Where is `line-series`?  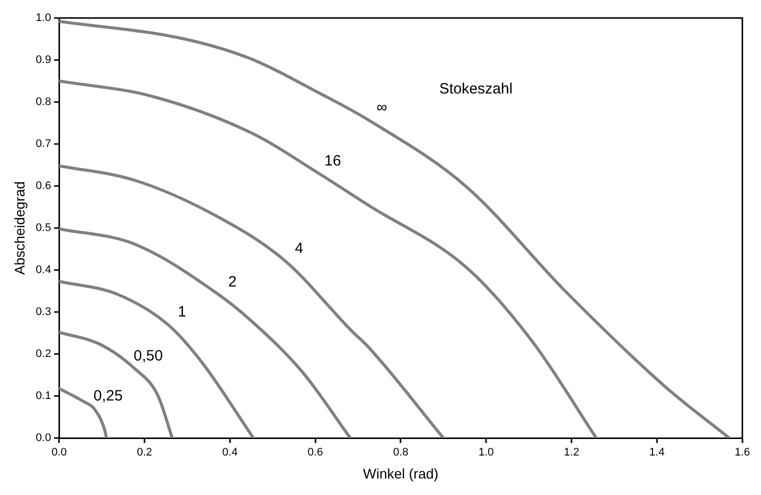
line-series is located at coordinates (116, 384).